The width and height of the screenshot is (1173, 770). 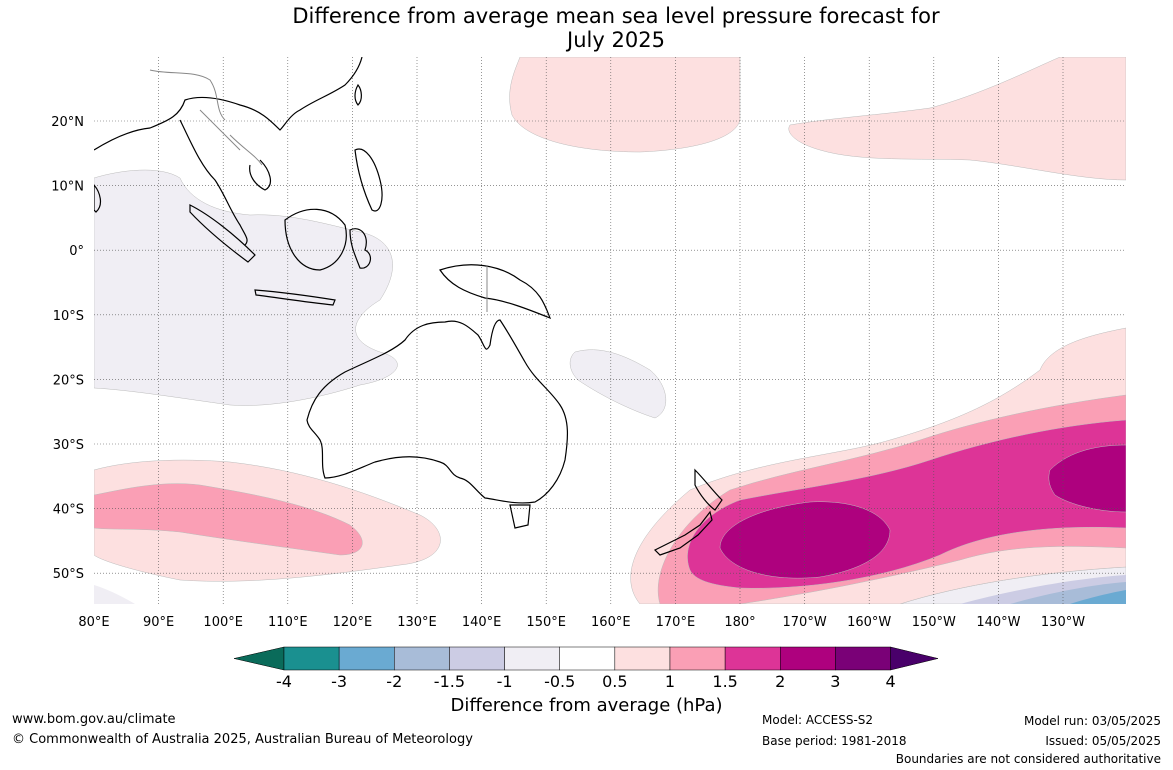 I want to click on lon-tick-label: 120°E, so click(x=353, y=622).